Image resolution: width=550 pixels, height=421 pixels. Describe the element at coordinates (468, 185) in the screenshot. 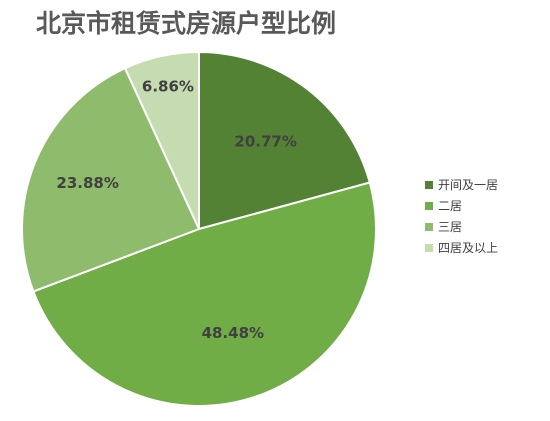

I see `legend-label: 开间及一居` at that location.